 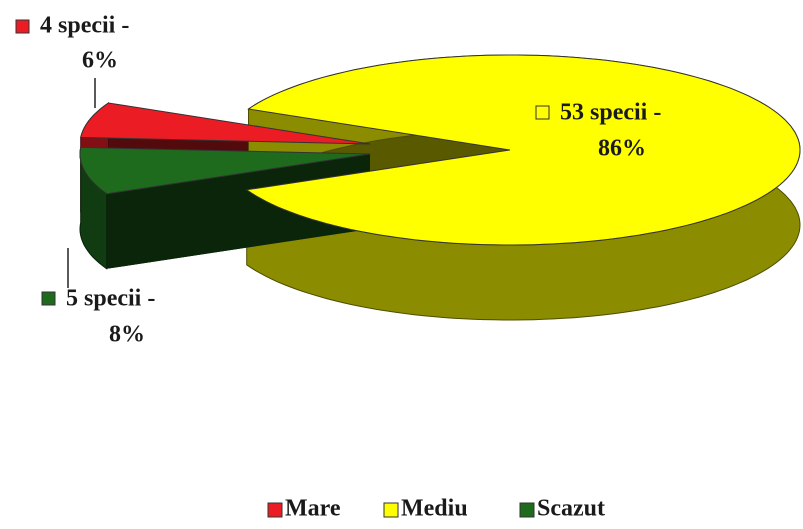 I want to click on legend-label: Mediu, so click(x=434, y=509).